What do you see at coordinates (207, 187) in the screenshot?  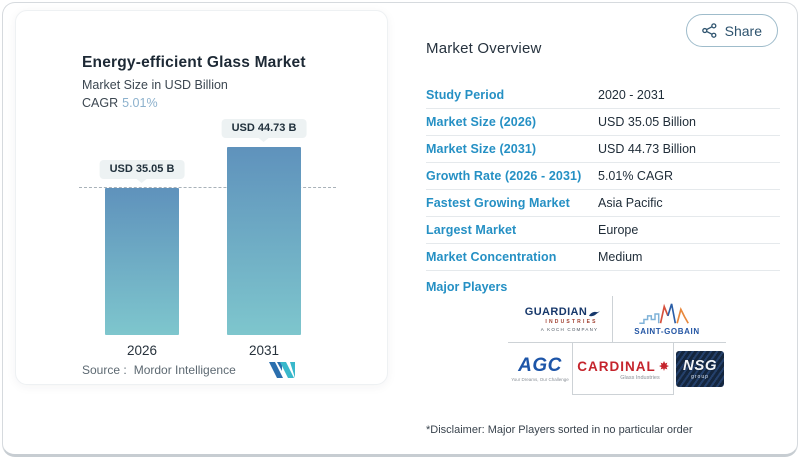 I see `reference-dashed-line` at bounding box center [207, 187].